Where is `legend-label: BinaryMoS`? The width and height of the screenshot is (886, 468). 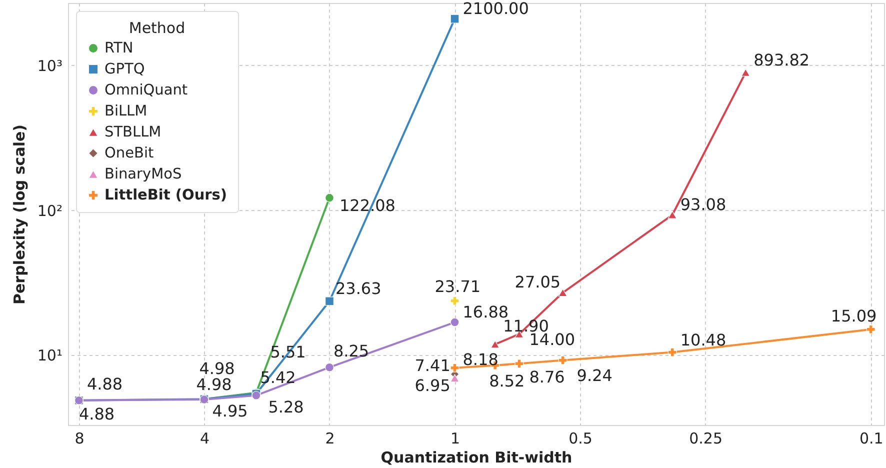 legend-label: BinaryMoS is located at coordinates (143, 174).